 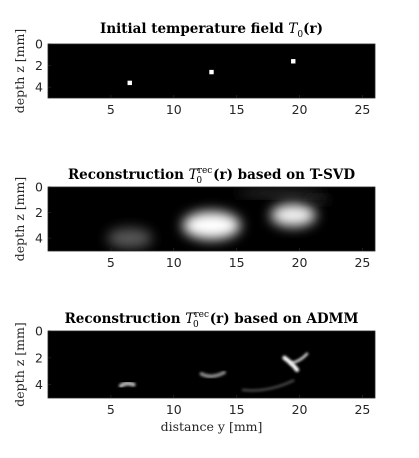 What do you see at coordinates (211, 30) in the screenshot?
I see `chart-title: Initial temperature field T0(r)` at bounding box center [211, 30].